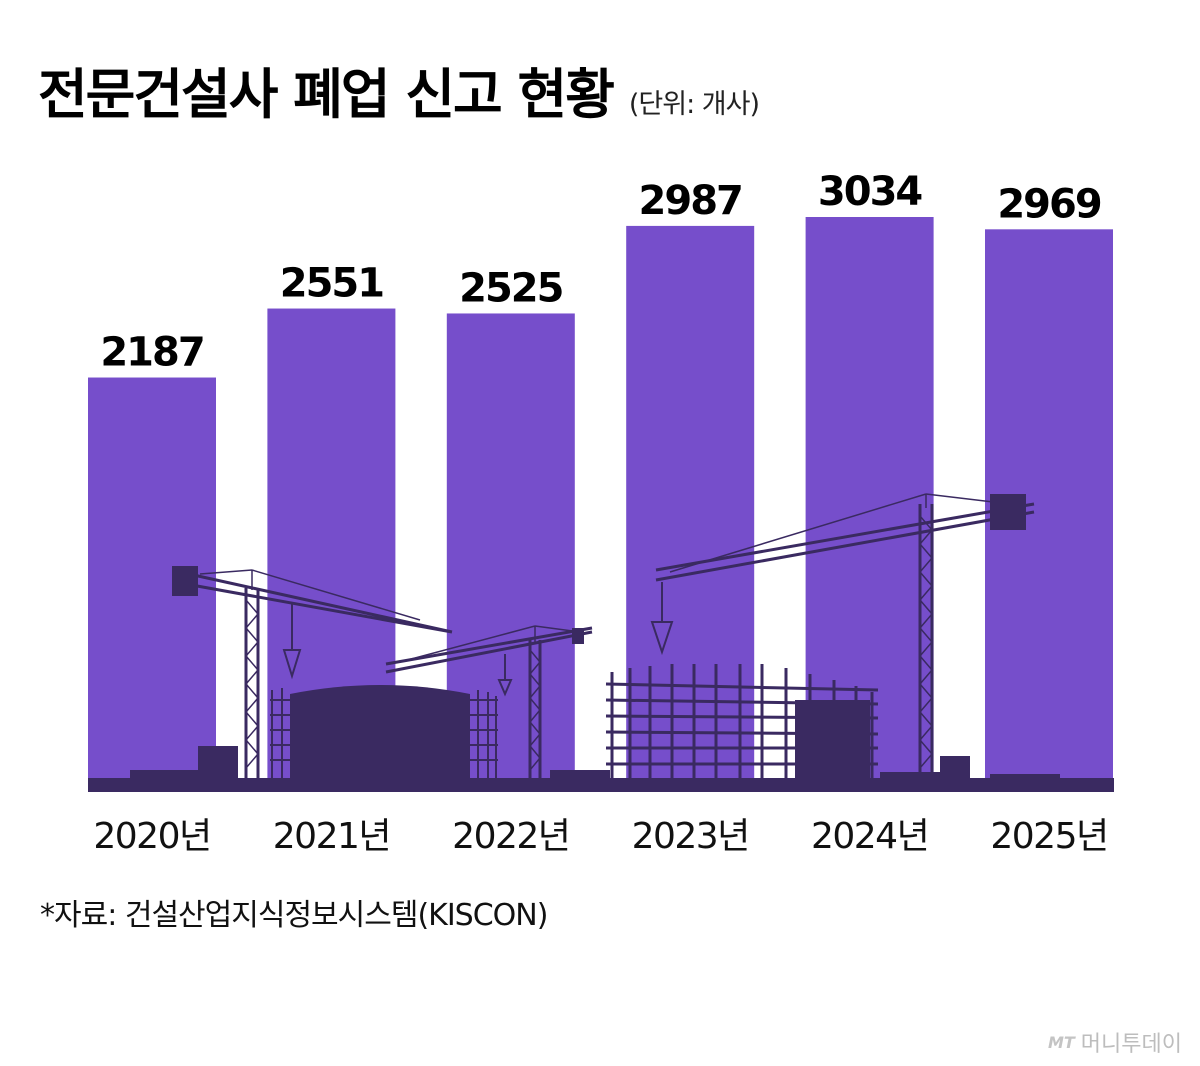  I want to click on bar-2024년, so click(869, 504).